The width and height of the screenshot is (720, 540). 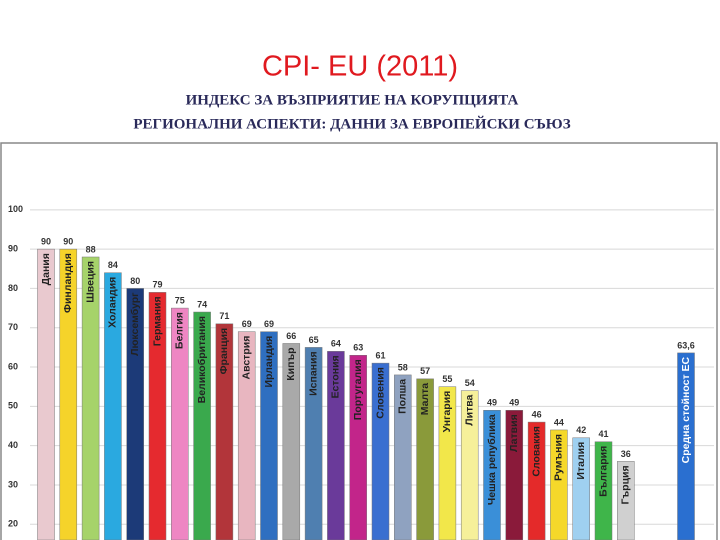 I want to click on value-label: 65, so click(x=314, y=340).